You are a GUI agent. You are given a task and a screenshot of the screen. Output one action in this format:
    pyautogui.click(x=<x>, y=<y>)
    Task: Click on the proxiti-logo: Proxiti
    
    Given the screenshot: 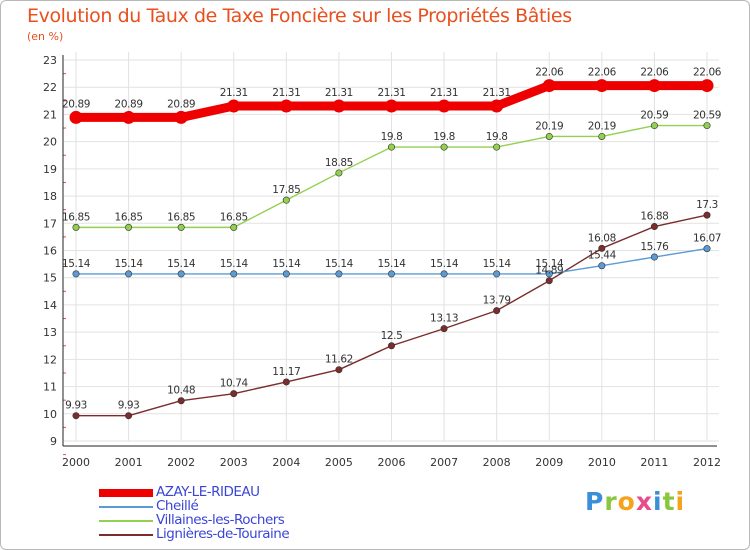 What is the action you would take?
    pyautogui.click(x=635, y=501)
    